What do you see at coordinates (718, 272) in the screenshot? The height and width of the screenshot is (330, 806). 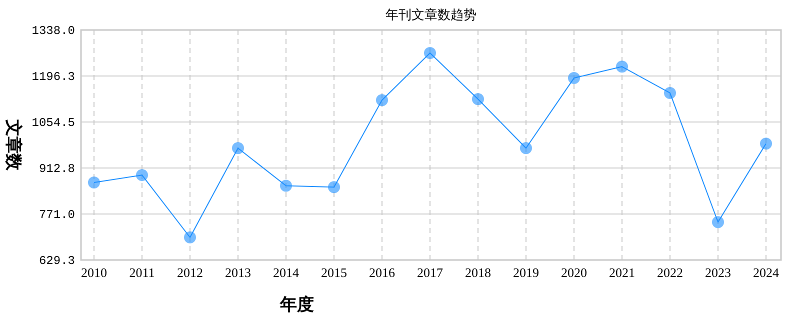 I see `x-tick-label: 2023` at bounding box center [718, 272].